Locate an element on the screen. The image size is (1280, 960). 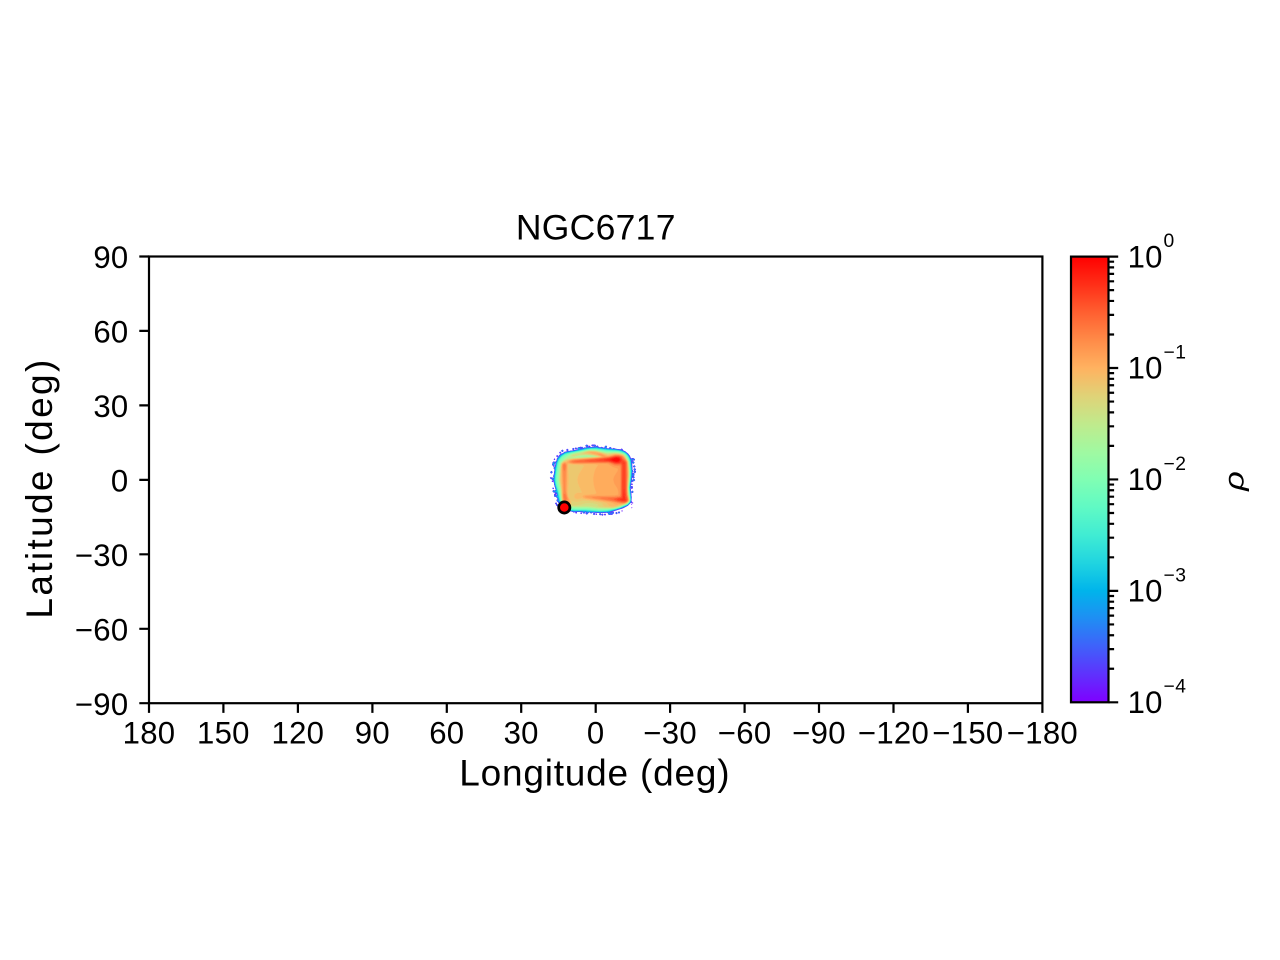
svg-text: −180 is located at coordinates (1042, 732).